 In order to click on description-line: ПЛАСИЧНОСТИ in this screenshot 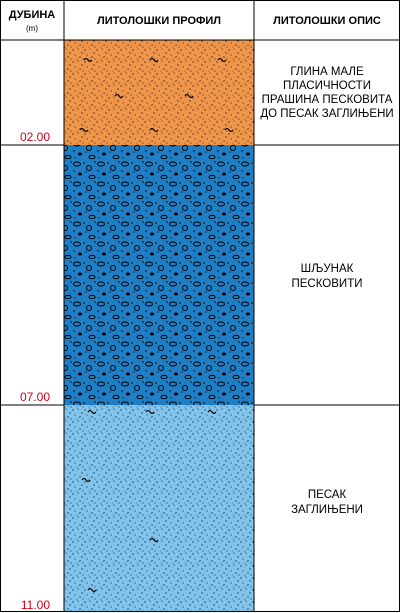, I will do `click(327, 86)`.